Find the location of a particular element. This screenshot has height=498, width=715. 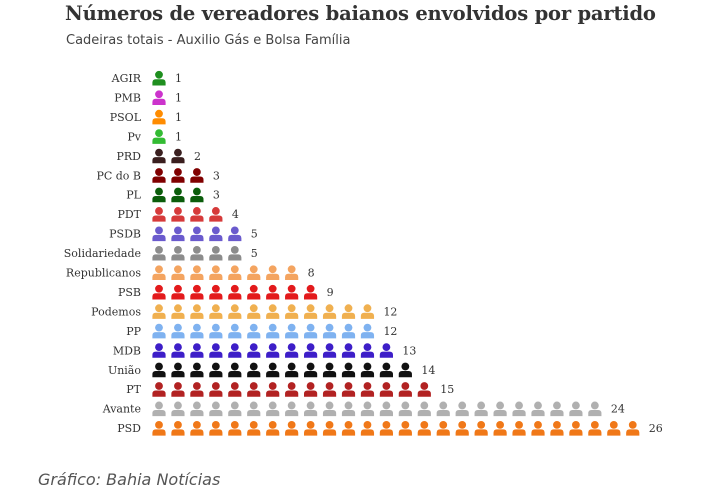

category-label: MDB is located at coordinates (127, 350).